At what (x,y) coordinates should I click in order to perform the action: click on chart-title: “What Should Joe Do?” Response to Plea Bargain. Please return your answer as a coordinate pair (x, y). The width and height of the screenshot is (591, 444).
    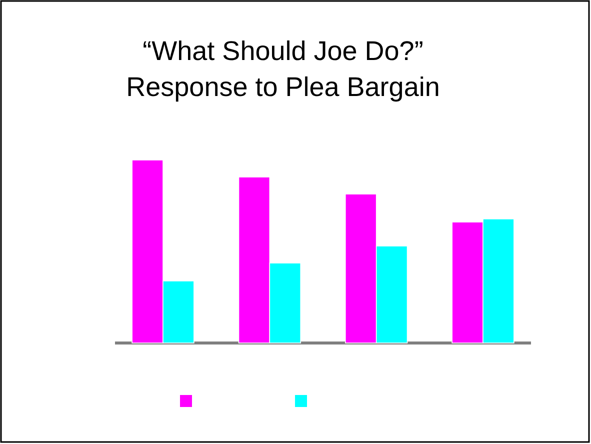
    Looking at the image, I should click on (283, 69).